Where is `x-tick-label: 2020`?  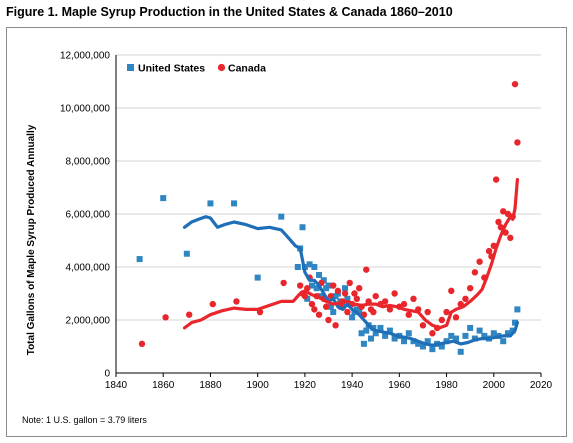
x-tick-label: 2020 is located at coordinates (541, 385).